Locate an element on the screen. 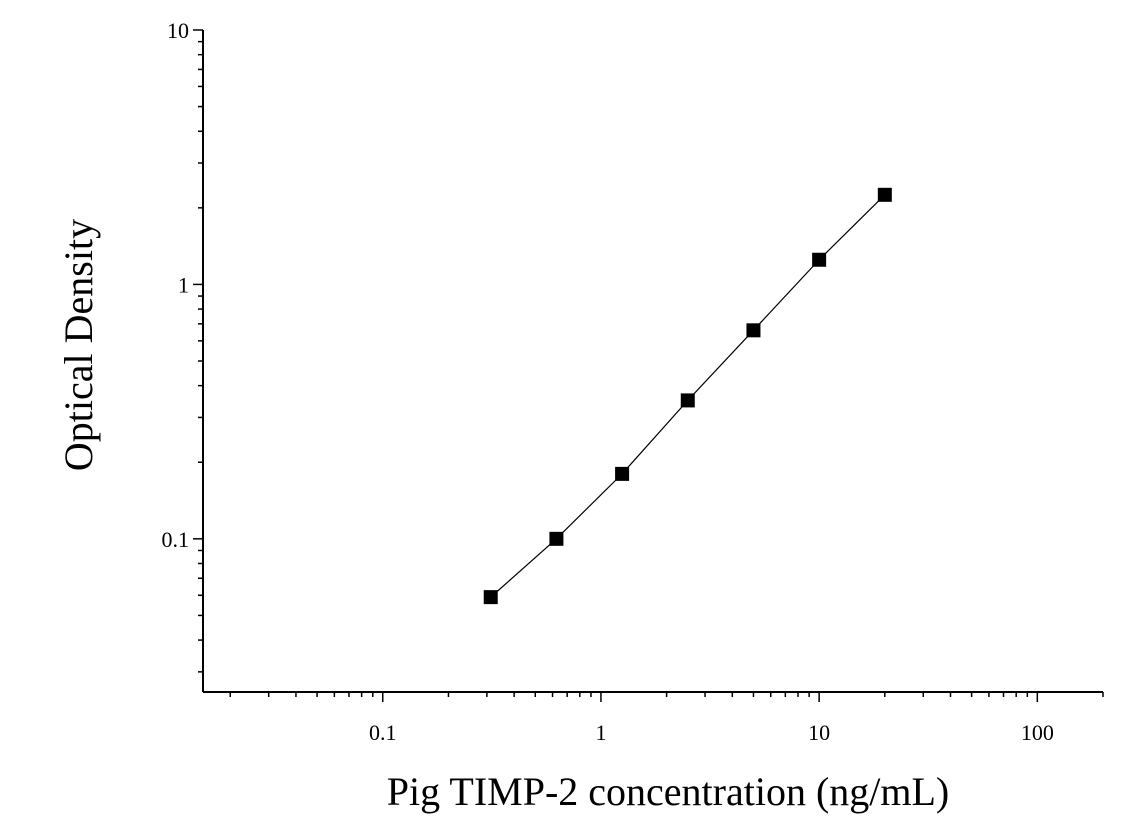 The height and width of the screenshot is (828, 1128). x-tick-label: 10 is located at coordinates (819, 732).